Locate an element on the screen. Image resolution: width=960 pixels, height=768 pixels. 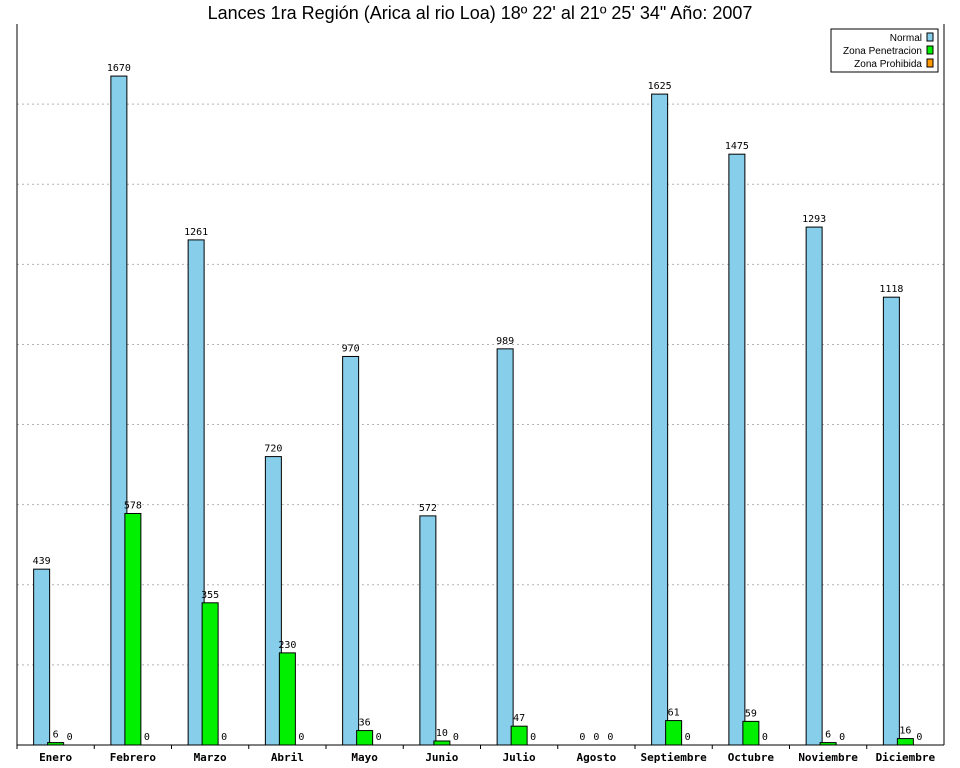
legend: Normal Zona Penetracion Zona Prohibida is located at coordinates (884, 50).